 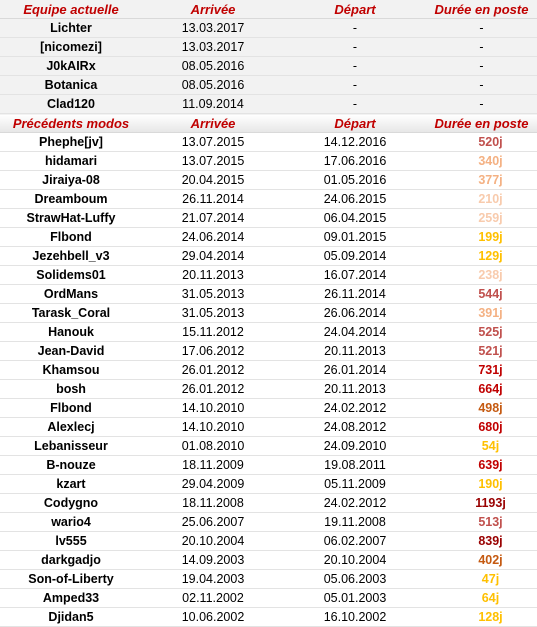 What do you see at coordinates (213, 598) in the screenshot?
I see `arrival-date: 02.11.2002` at bounding box center [213, 598].